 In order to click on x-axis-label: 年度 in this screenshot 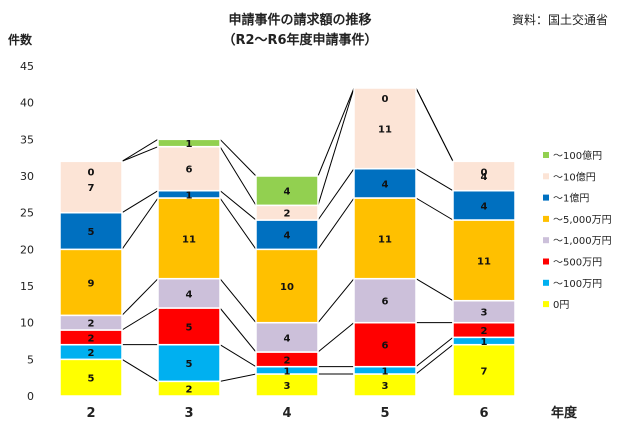, I will do `click(564, 413)`.